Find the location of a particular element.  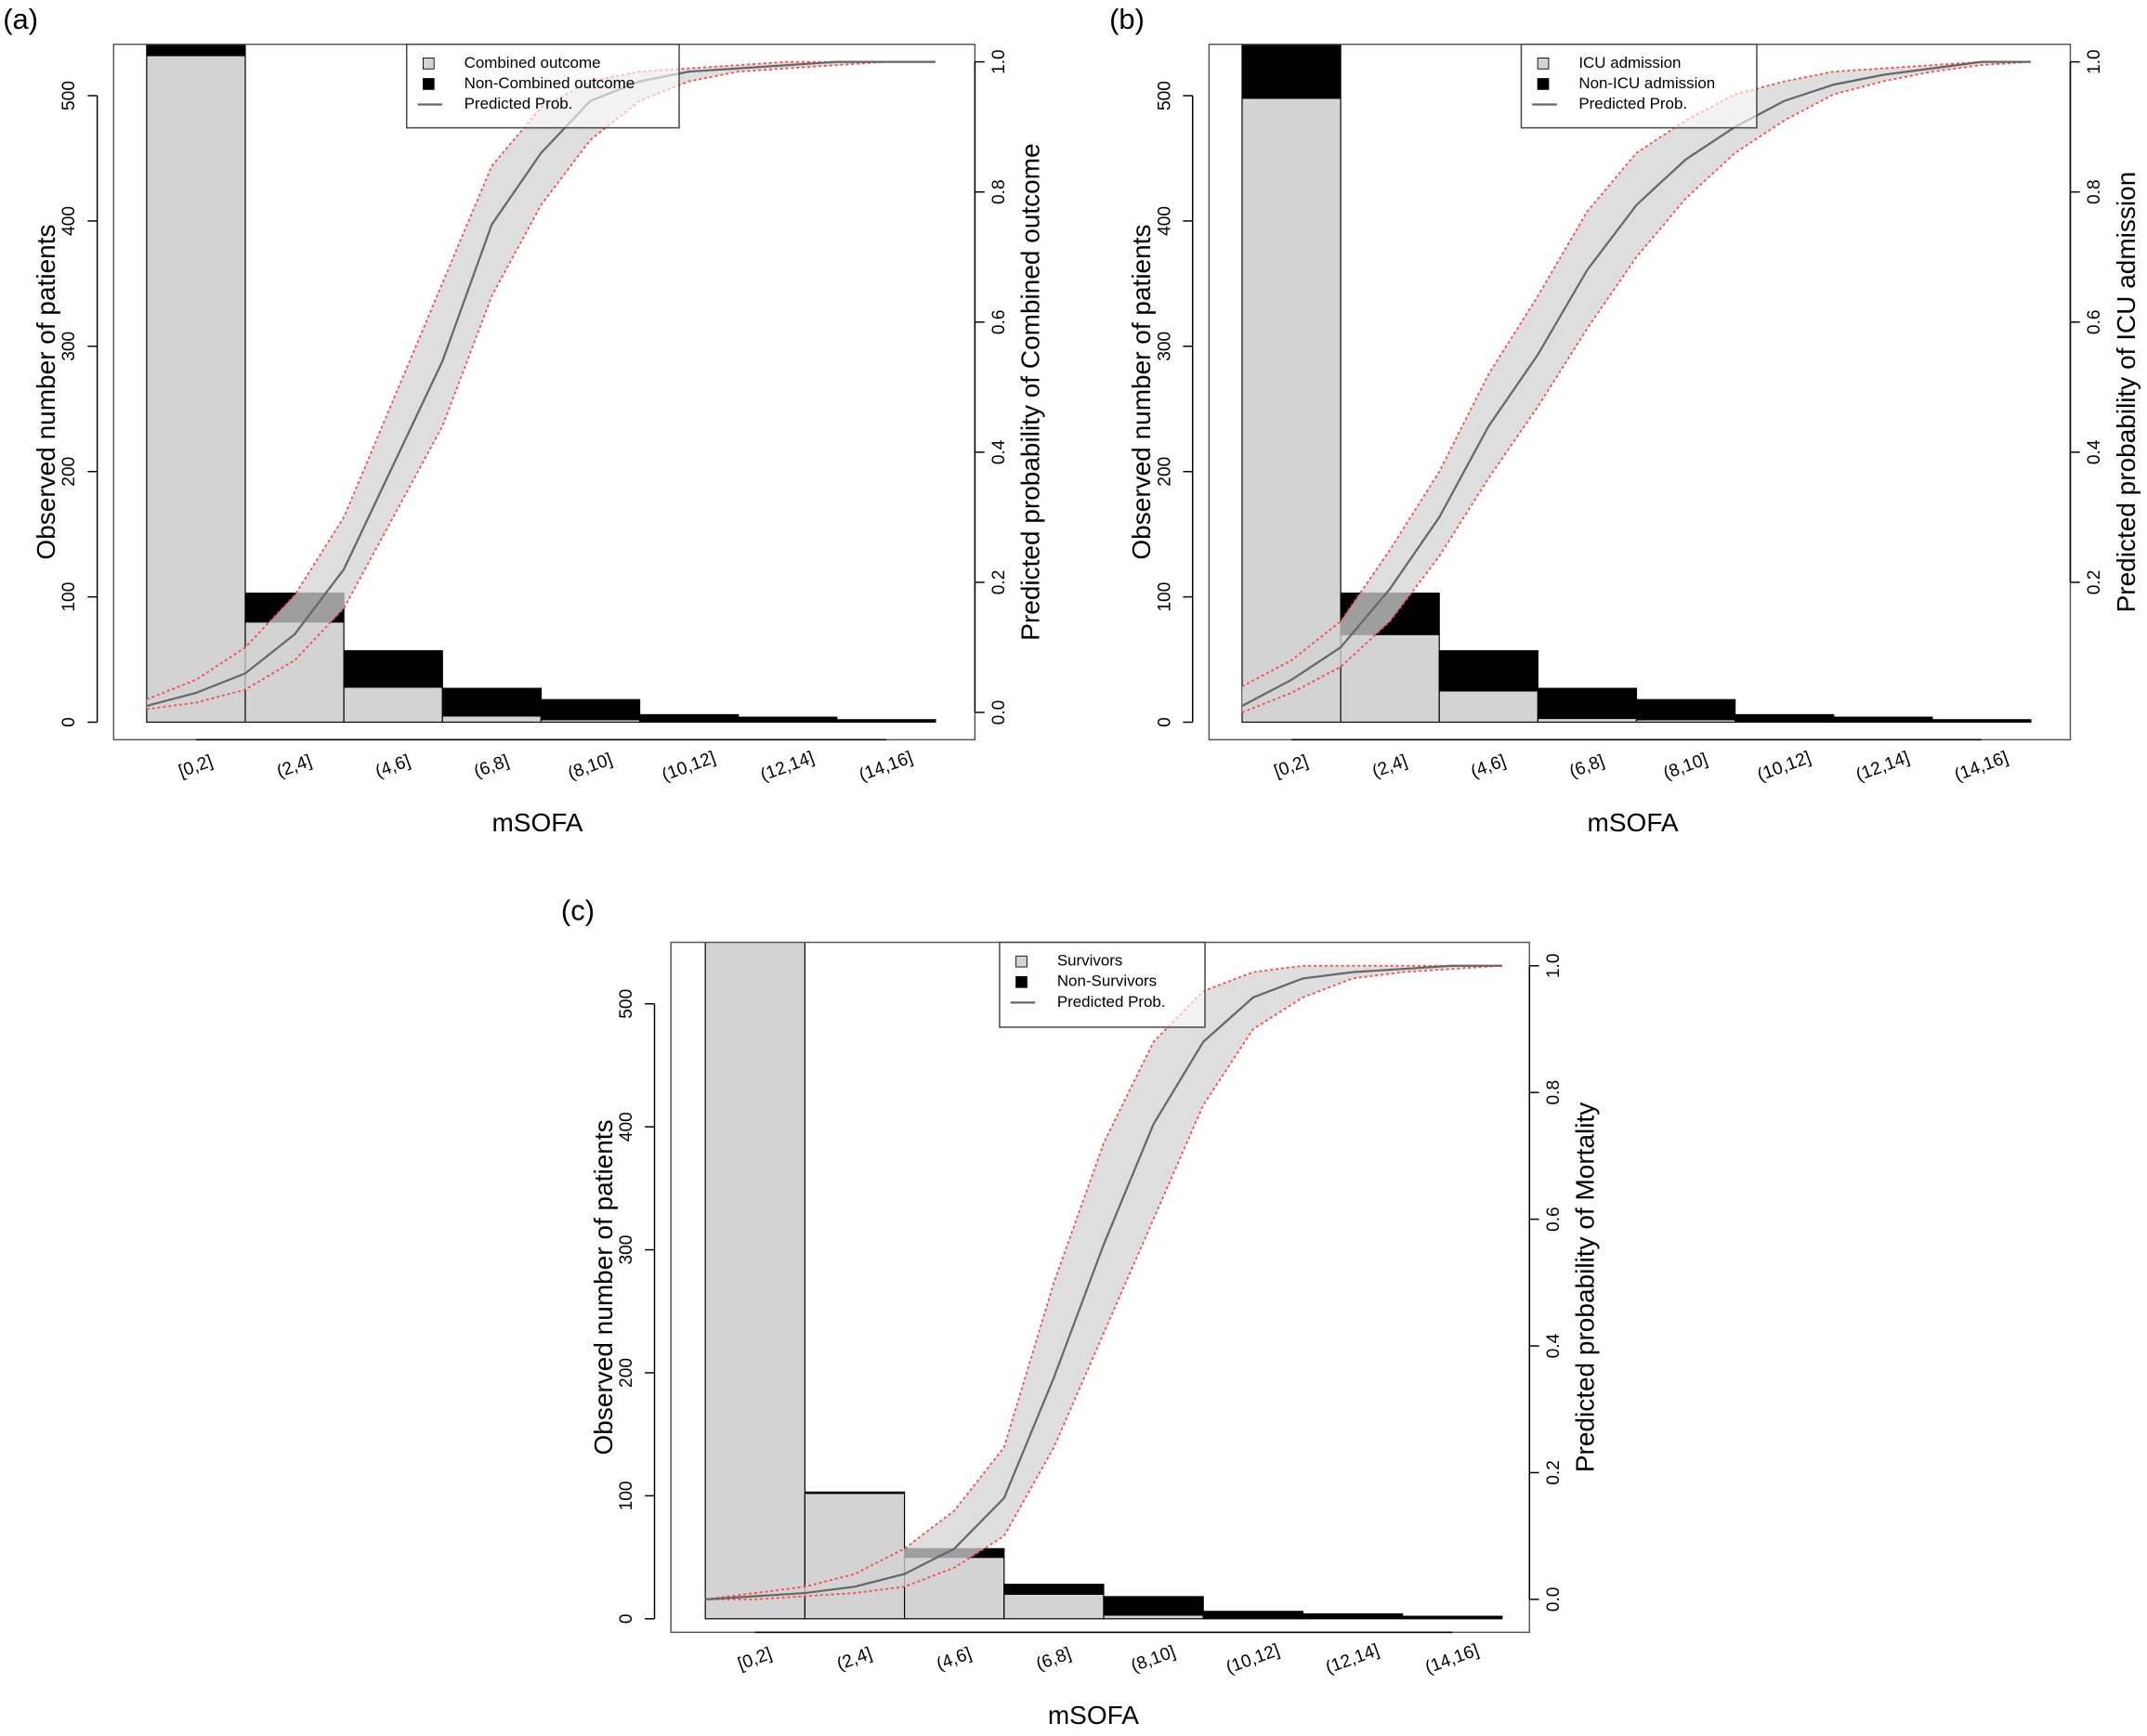

panel-label: (b) is located at coordinates (1127, 19).